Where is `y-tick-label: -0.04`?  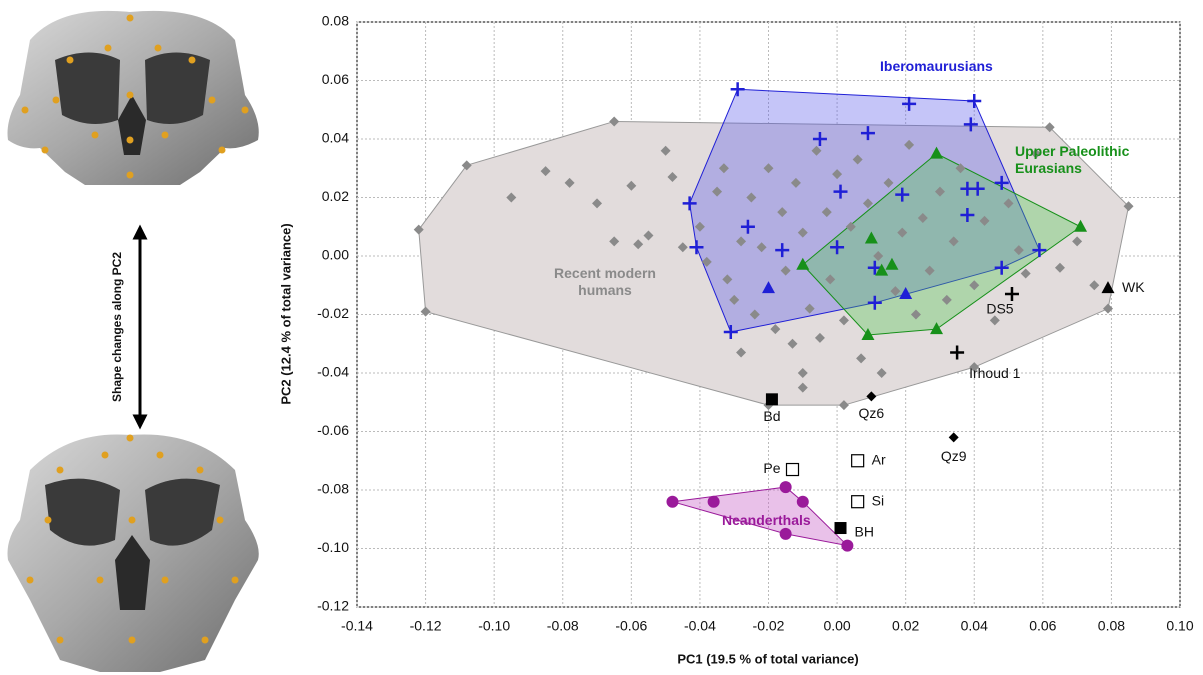
y-tick-label: -0.04 is located at coordinates (333, 372).